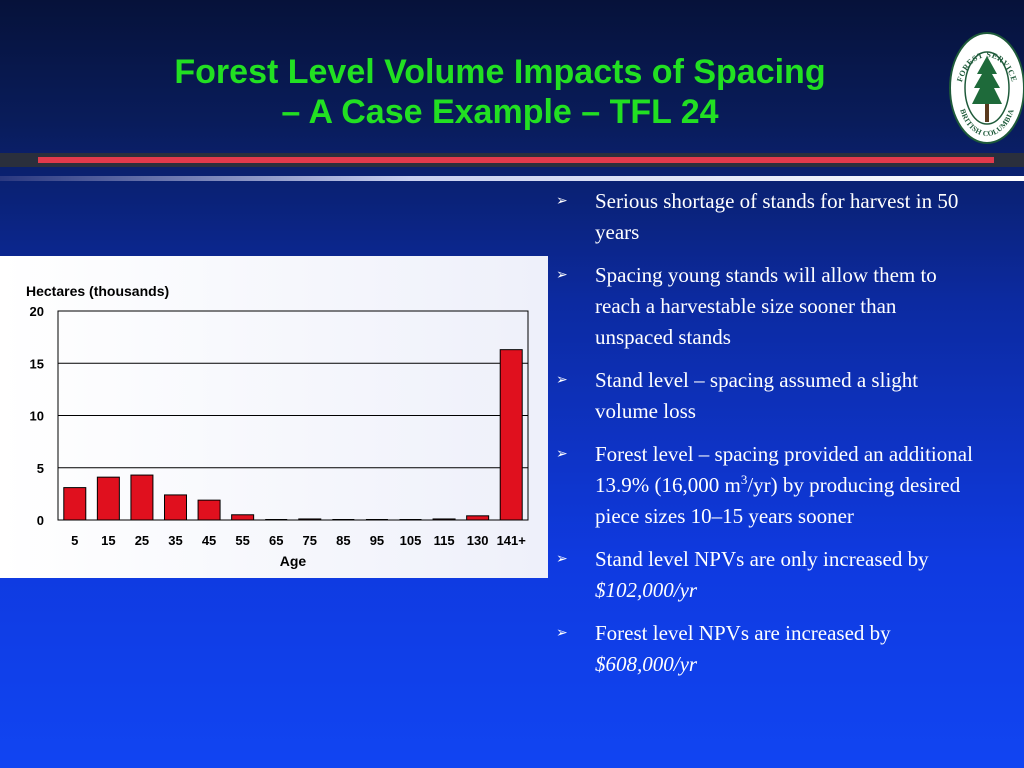 This screenshot has height=768, width=1024. I want to click on x-tick-label: 35, so click(175, 540).